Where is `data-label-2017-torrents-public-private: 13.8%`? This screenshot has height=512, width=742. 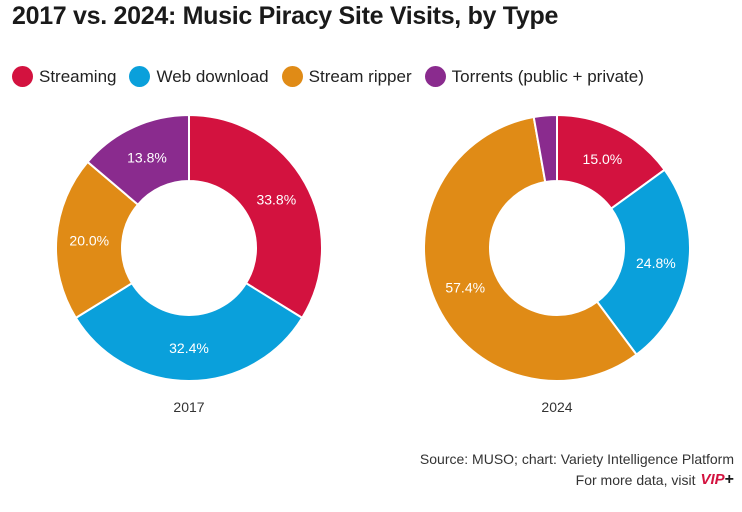
data-label-2017-torrents-public-private: 13.8% is located at coordinates (147, 157).